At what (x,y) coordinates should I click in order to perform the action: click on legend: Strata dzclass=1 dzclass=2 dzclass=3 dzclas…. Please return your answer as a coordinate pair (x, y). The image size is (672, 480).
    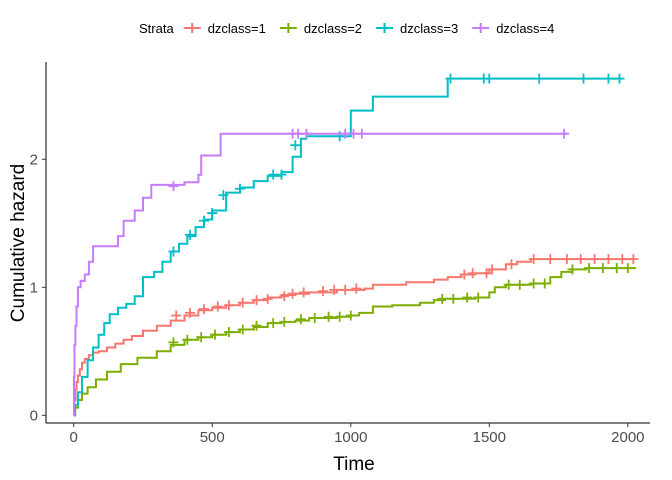
    Looking at the image, I should click on (346, 28).